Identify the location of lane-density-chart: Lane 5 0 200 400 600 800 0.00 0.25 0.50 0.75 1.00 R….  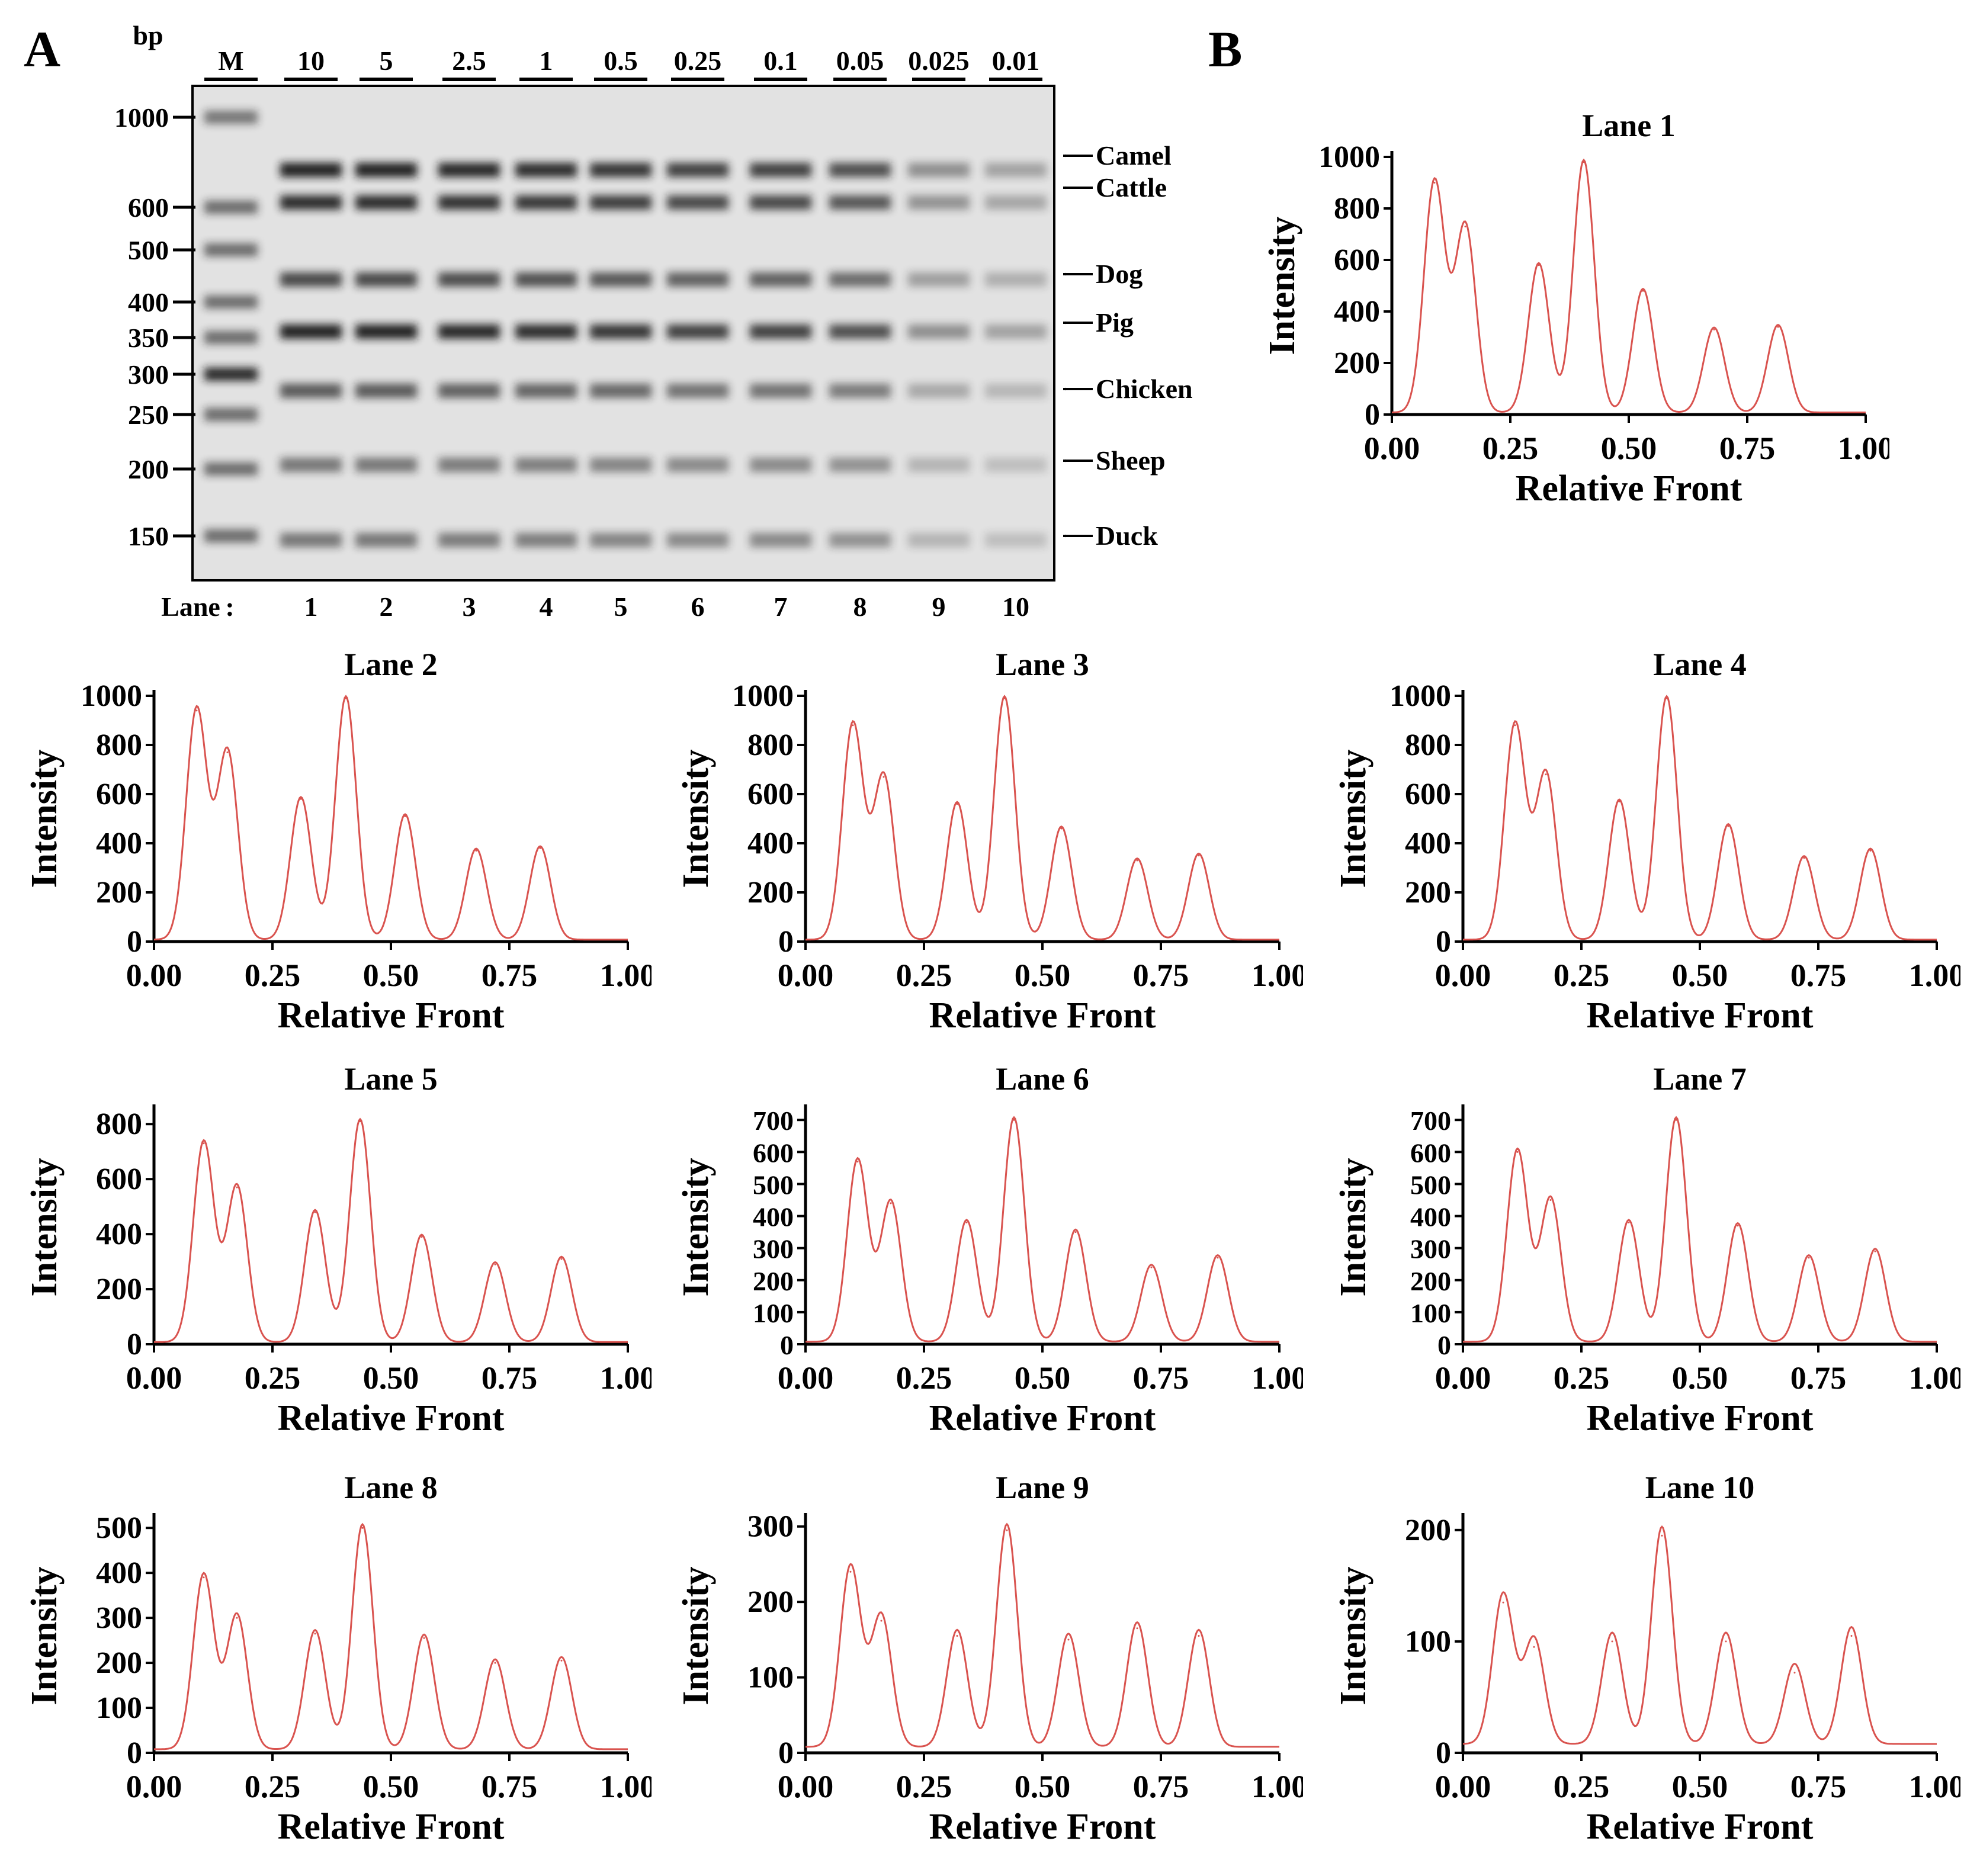
(340, 1249).